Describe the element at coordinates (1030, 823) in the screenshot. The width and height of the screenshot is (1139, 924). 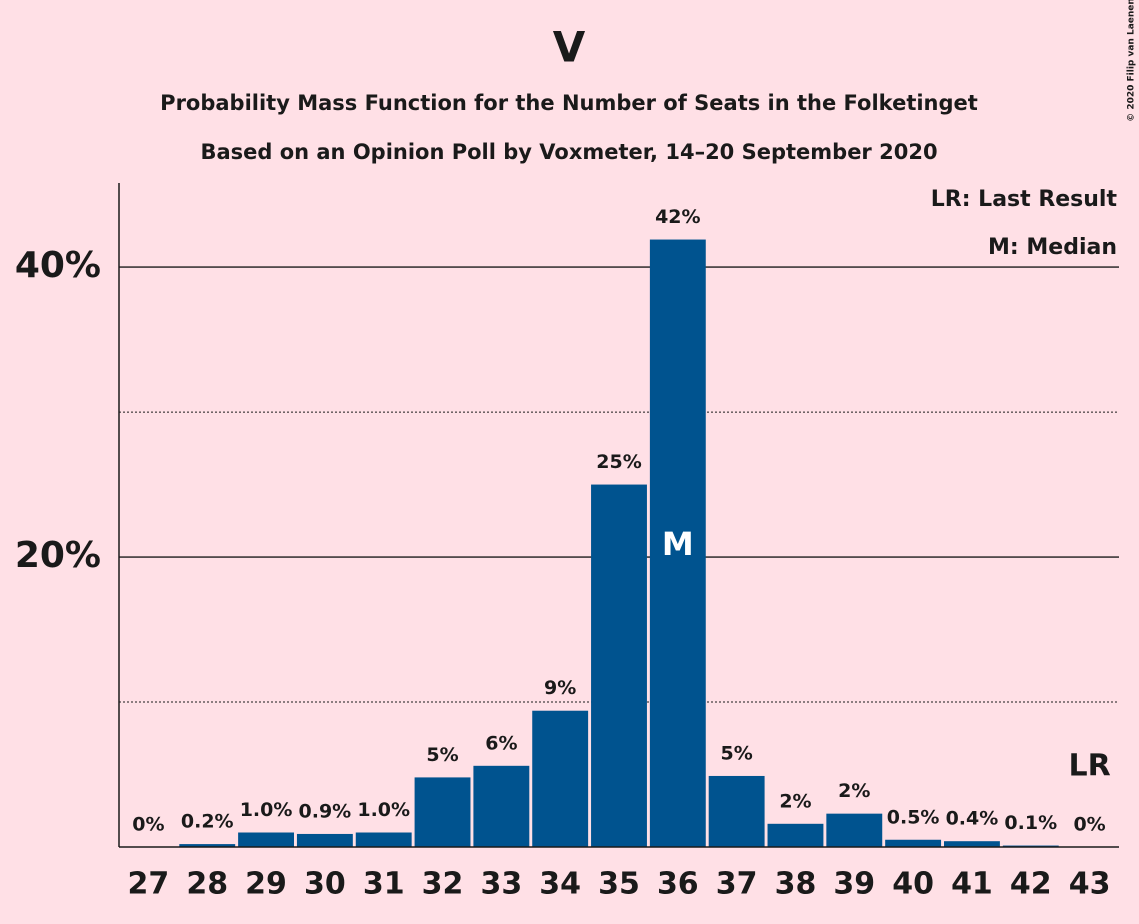
I see `data-label: 0.1%` at that location.